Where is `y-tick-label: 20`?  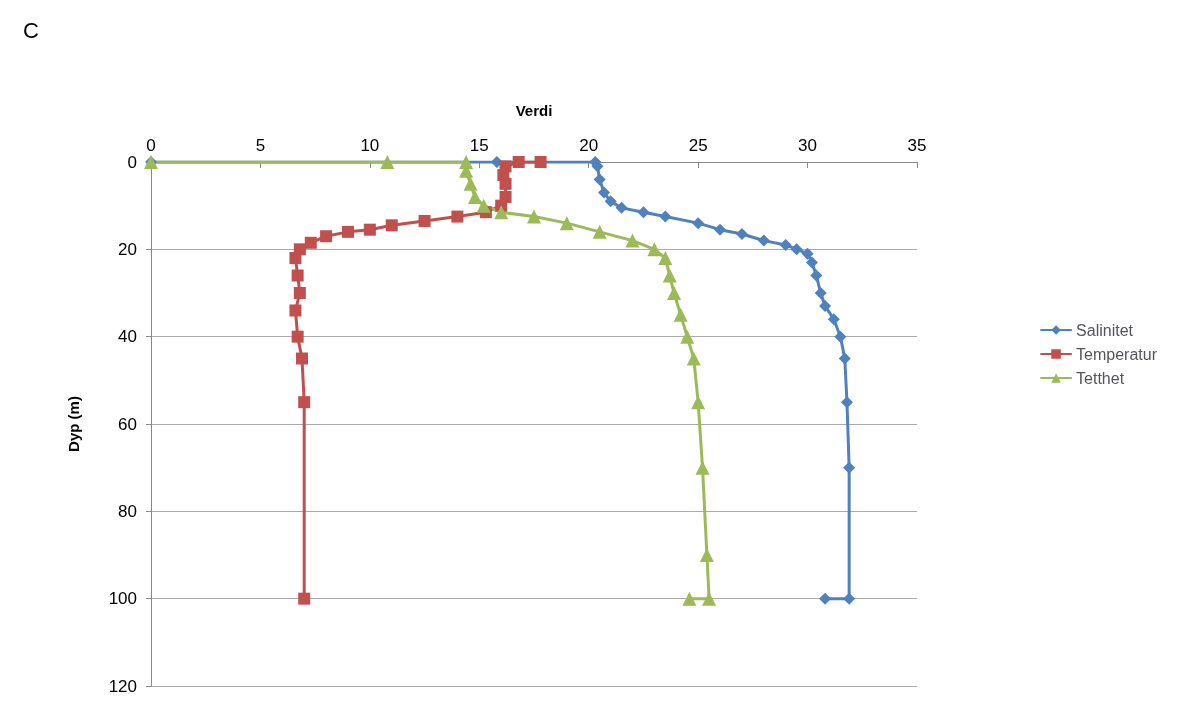 y-tick-label: 20 is located at coordinates (127, 249).